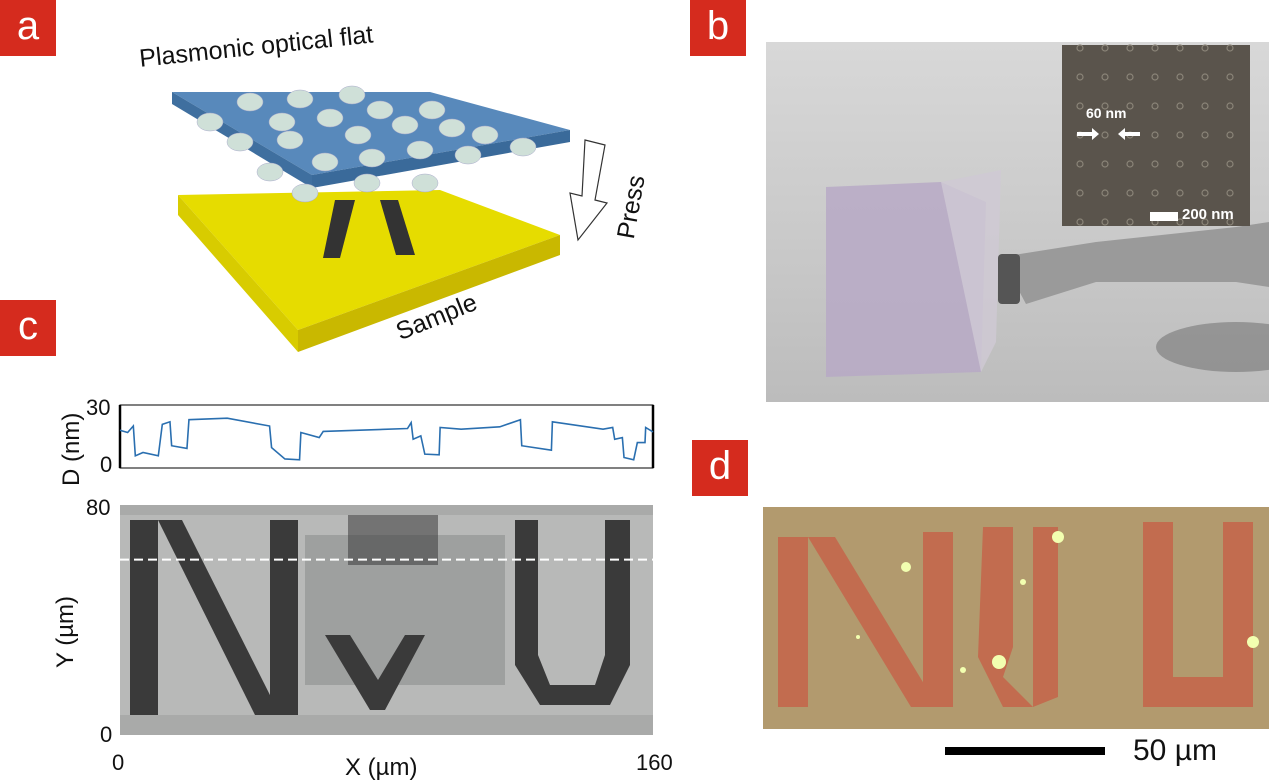  I want to click on image-ylabel: Y (µm), so click(65, 631).